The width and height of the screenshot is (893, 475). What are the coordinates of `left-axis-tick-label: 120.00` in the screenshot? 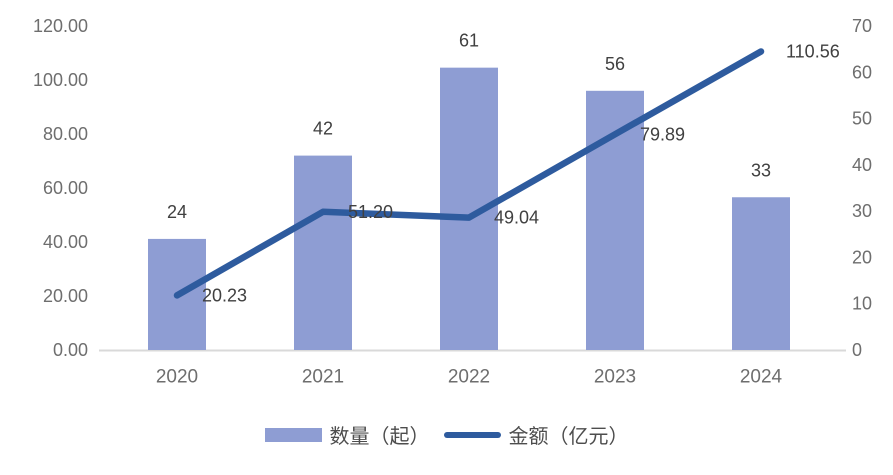 It's located at (60, 26).